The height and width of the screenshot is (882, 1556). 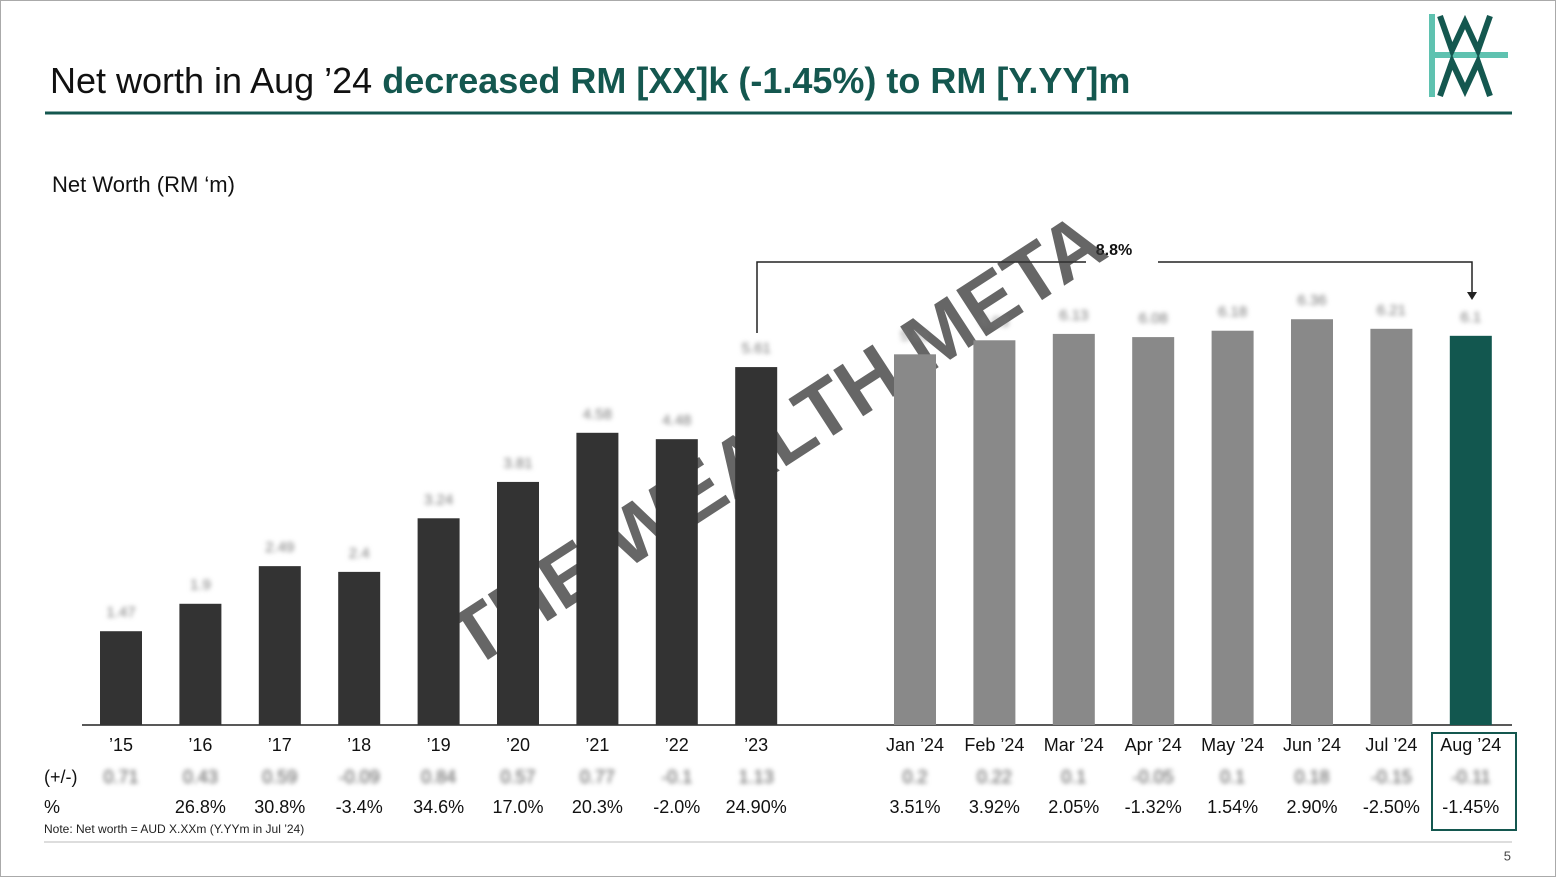 I want to click on page-number: 5, so click(x=1507, y=855).